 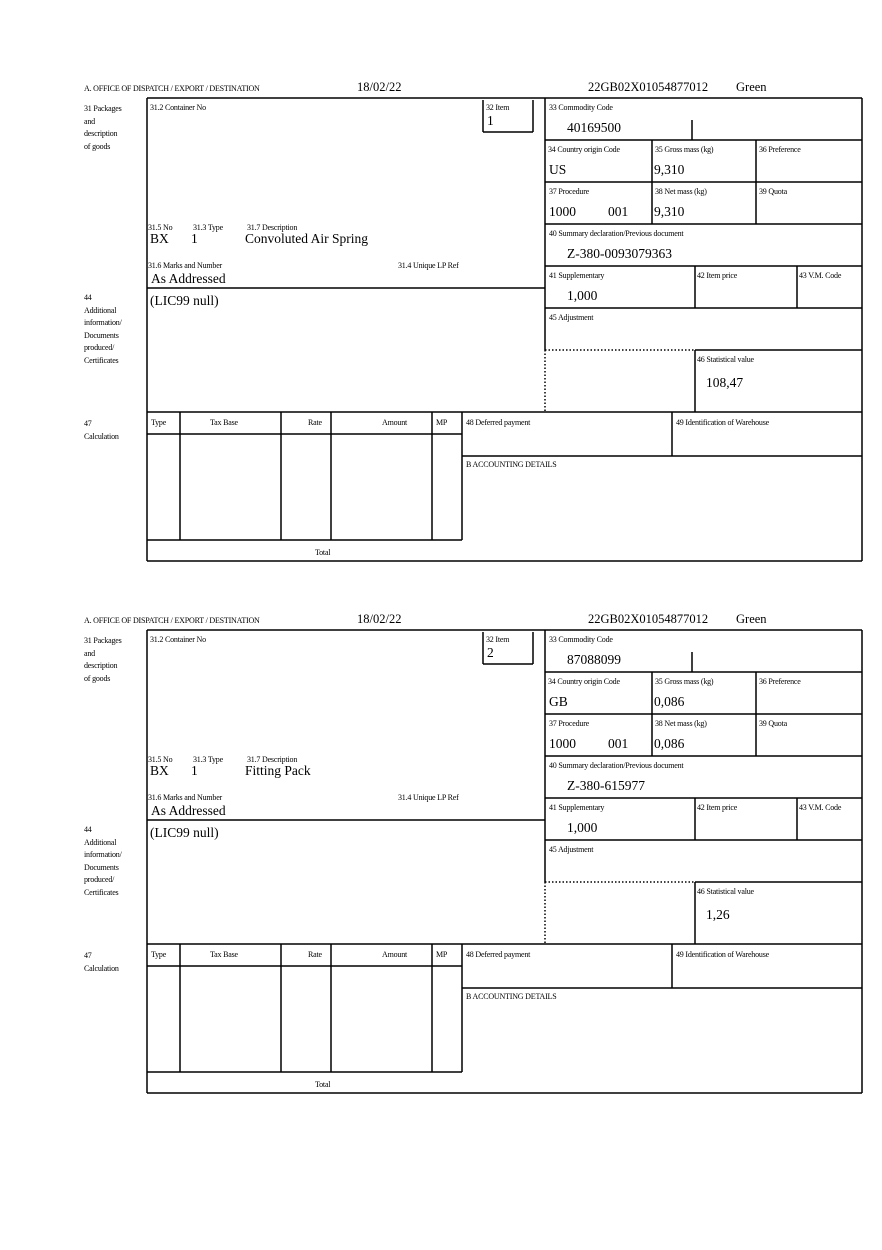 I want to click on summary-doc-value: Z-380-0093079363, so click(x=619, y=253).